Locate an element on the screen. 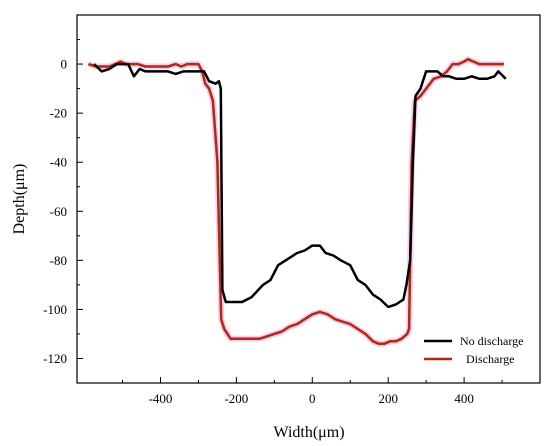 The image size is (550, 446). x-tick-label: -400 is located at coordinates (161, 398).